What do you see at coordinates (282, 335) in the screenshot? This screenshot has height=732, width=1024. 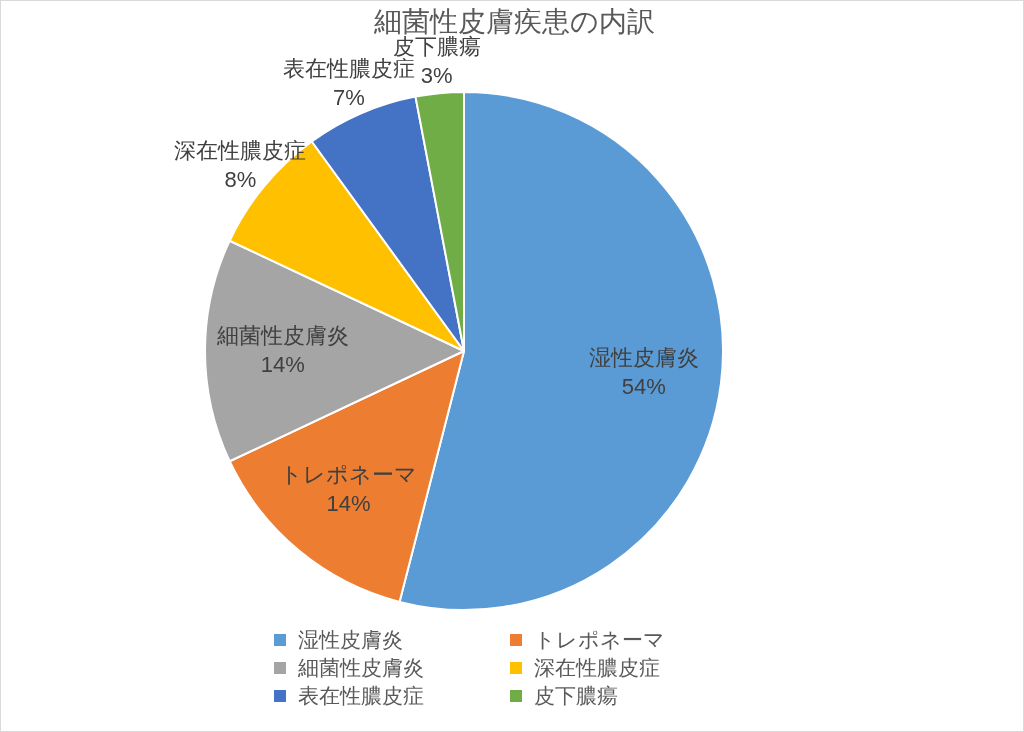 I see `slice-label: 細菌性皮膚炎` at bounding box center [282, 335].